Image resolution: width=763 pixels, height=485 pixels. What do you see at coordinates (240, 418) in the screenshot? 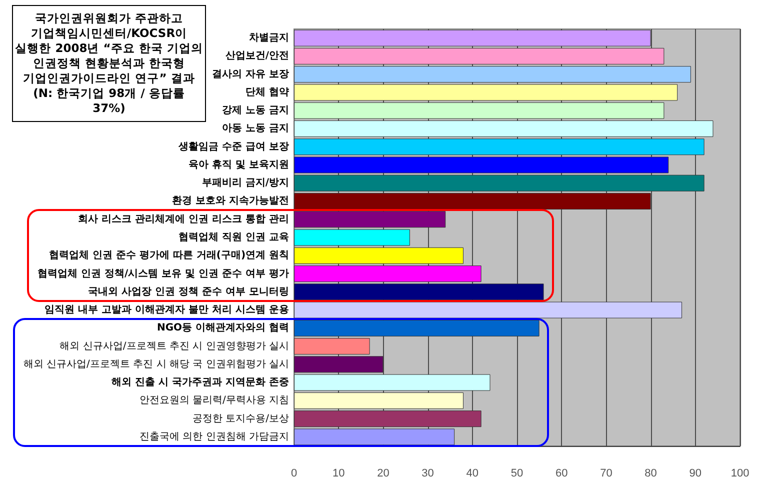
I see `y-tick-label: 공정한 토지수용/보상` at bounding box center [240, 418].